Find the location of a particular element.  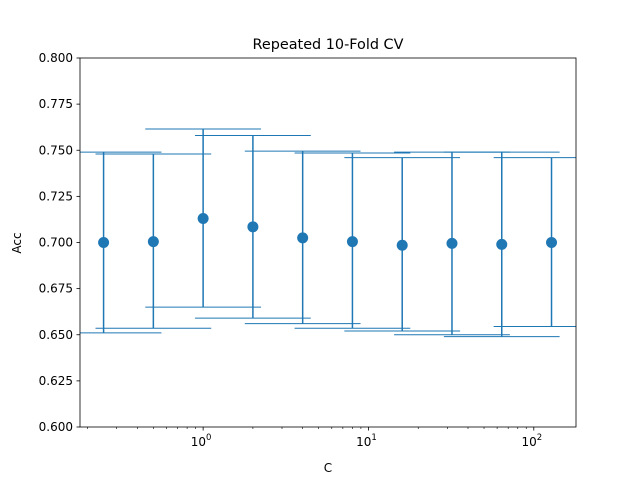

x-tick-label-exponent: 2 is located at coordinates (539, 438).